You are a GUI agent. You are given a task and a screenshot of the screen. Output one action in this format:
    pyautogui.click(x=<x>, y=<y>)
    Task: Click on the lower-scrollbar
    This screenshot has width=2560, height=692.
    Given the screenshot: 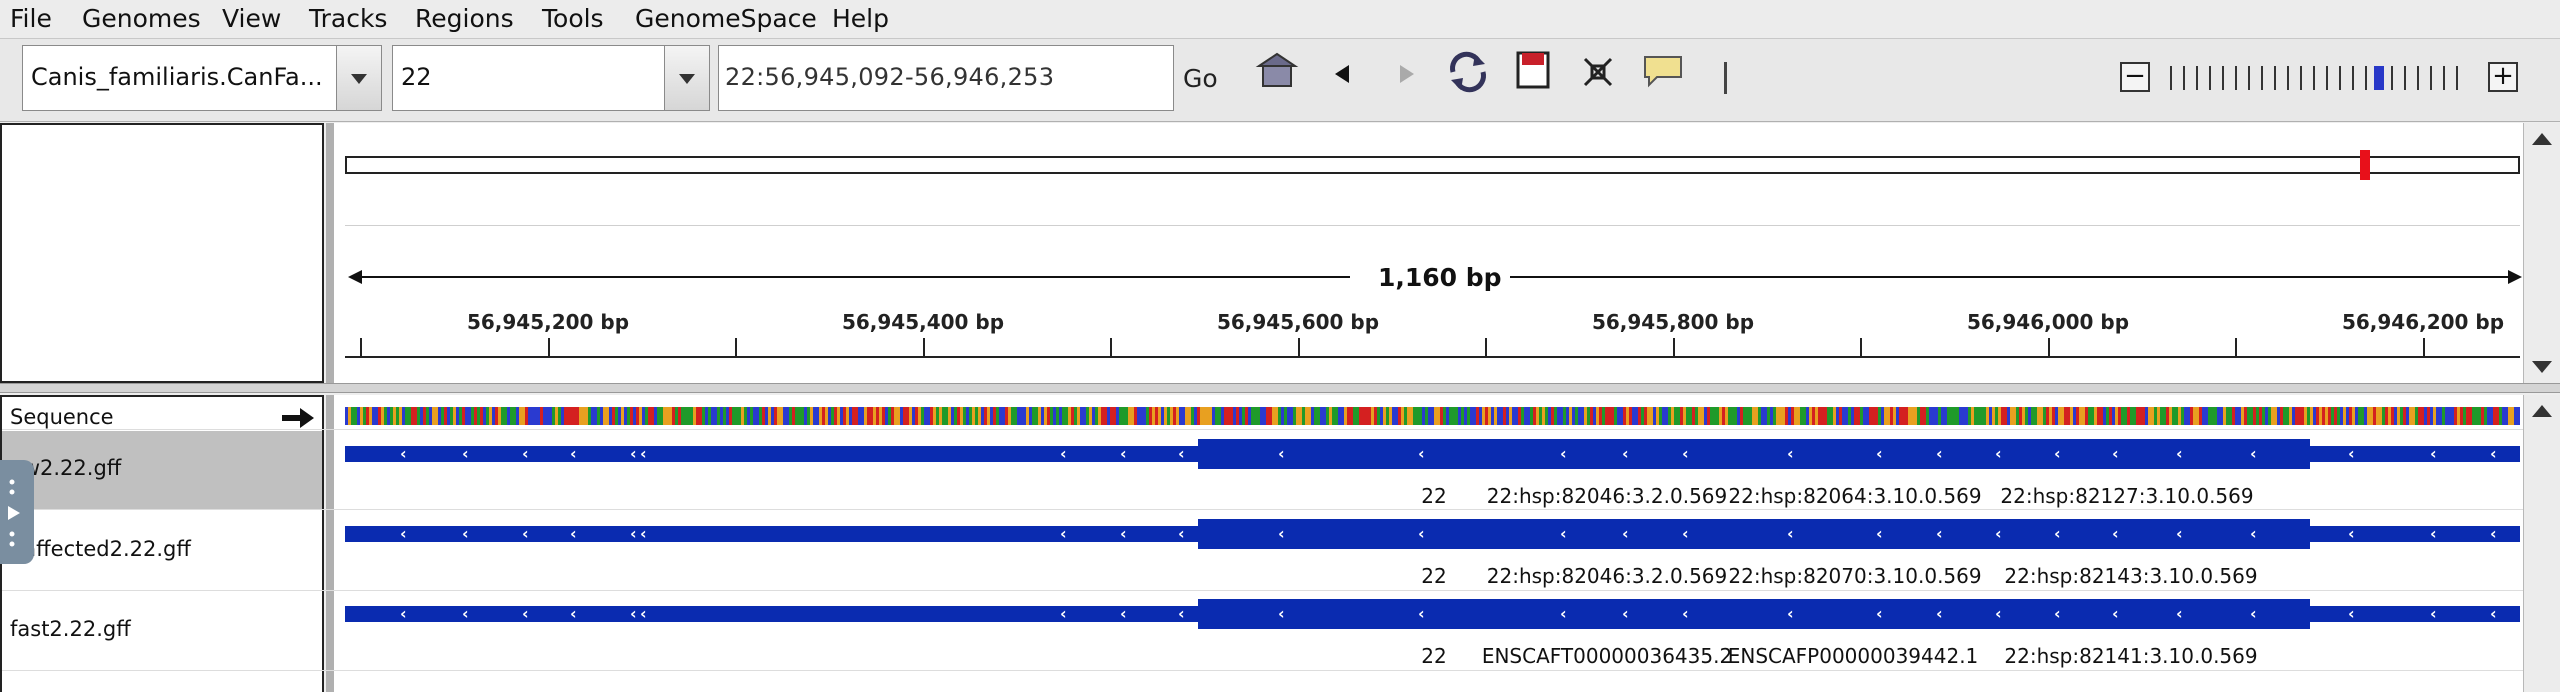 What is the action you would take?
    pyautogui.click(x=2541, y=543)
    